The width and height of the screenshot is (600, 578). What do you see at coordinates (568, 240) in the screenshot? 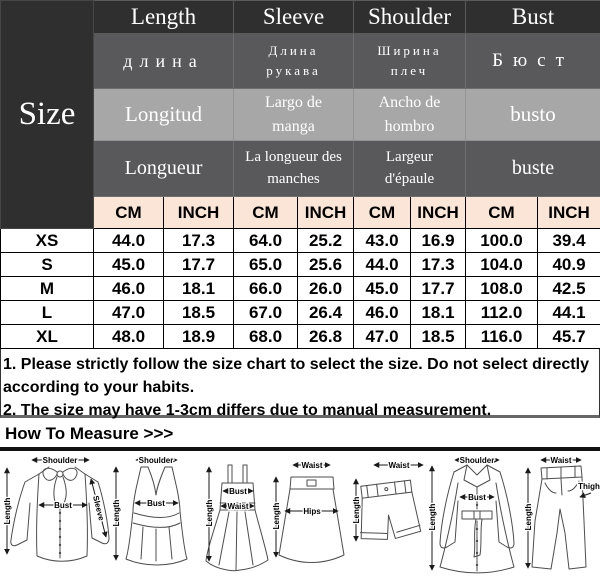
I see `value-cell: 39.4` at bounding box center [568, 240].